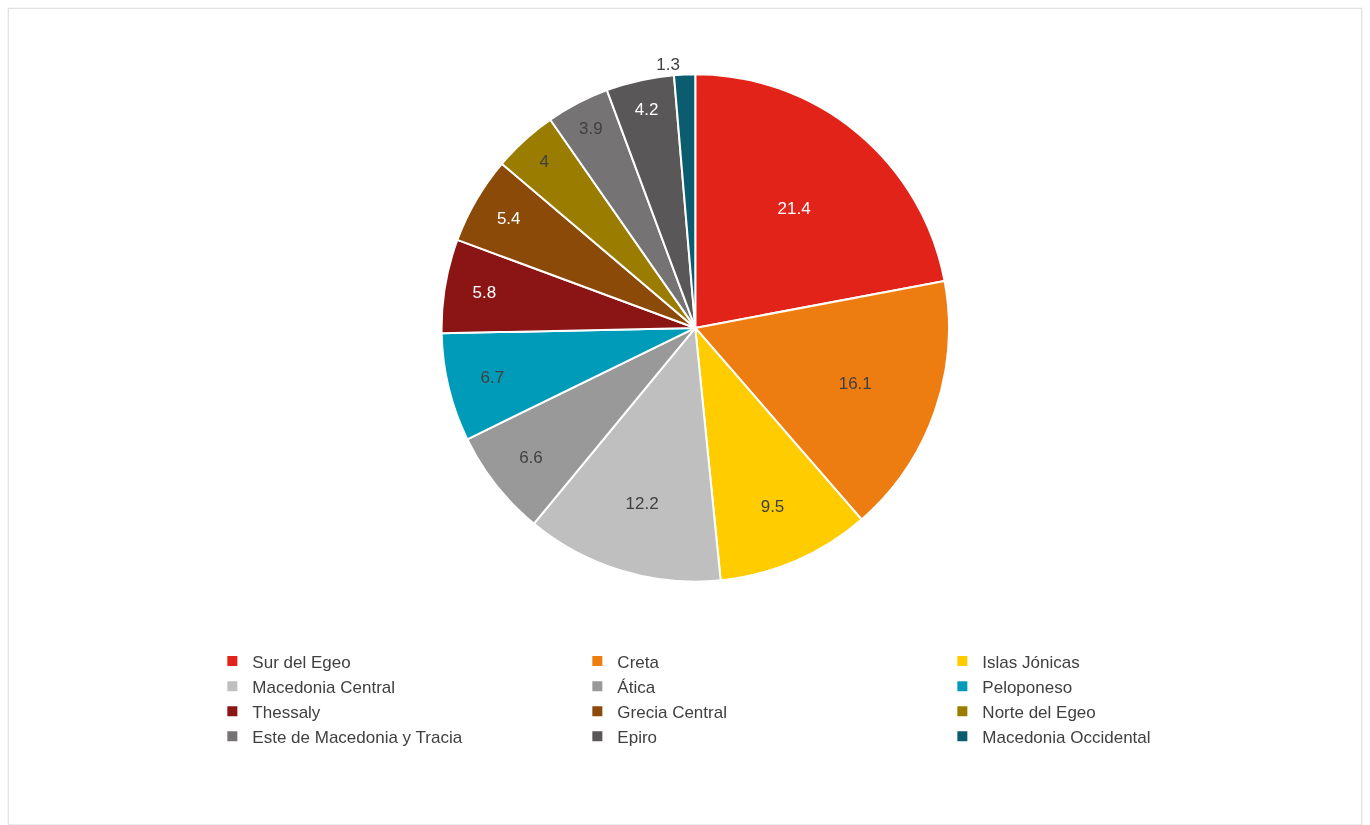 This screenshot has height=825, width=1370. What do you see at coordinates (668, 65) in the screenshot?
I see `data-label: 1.3` at bounding box center [668, 65].